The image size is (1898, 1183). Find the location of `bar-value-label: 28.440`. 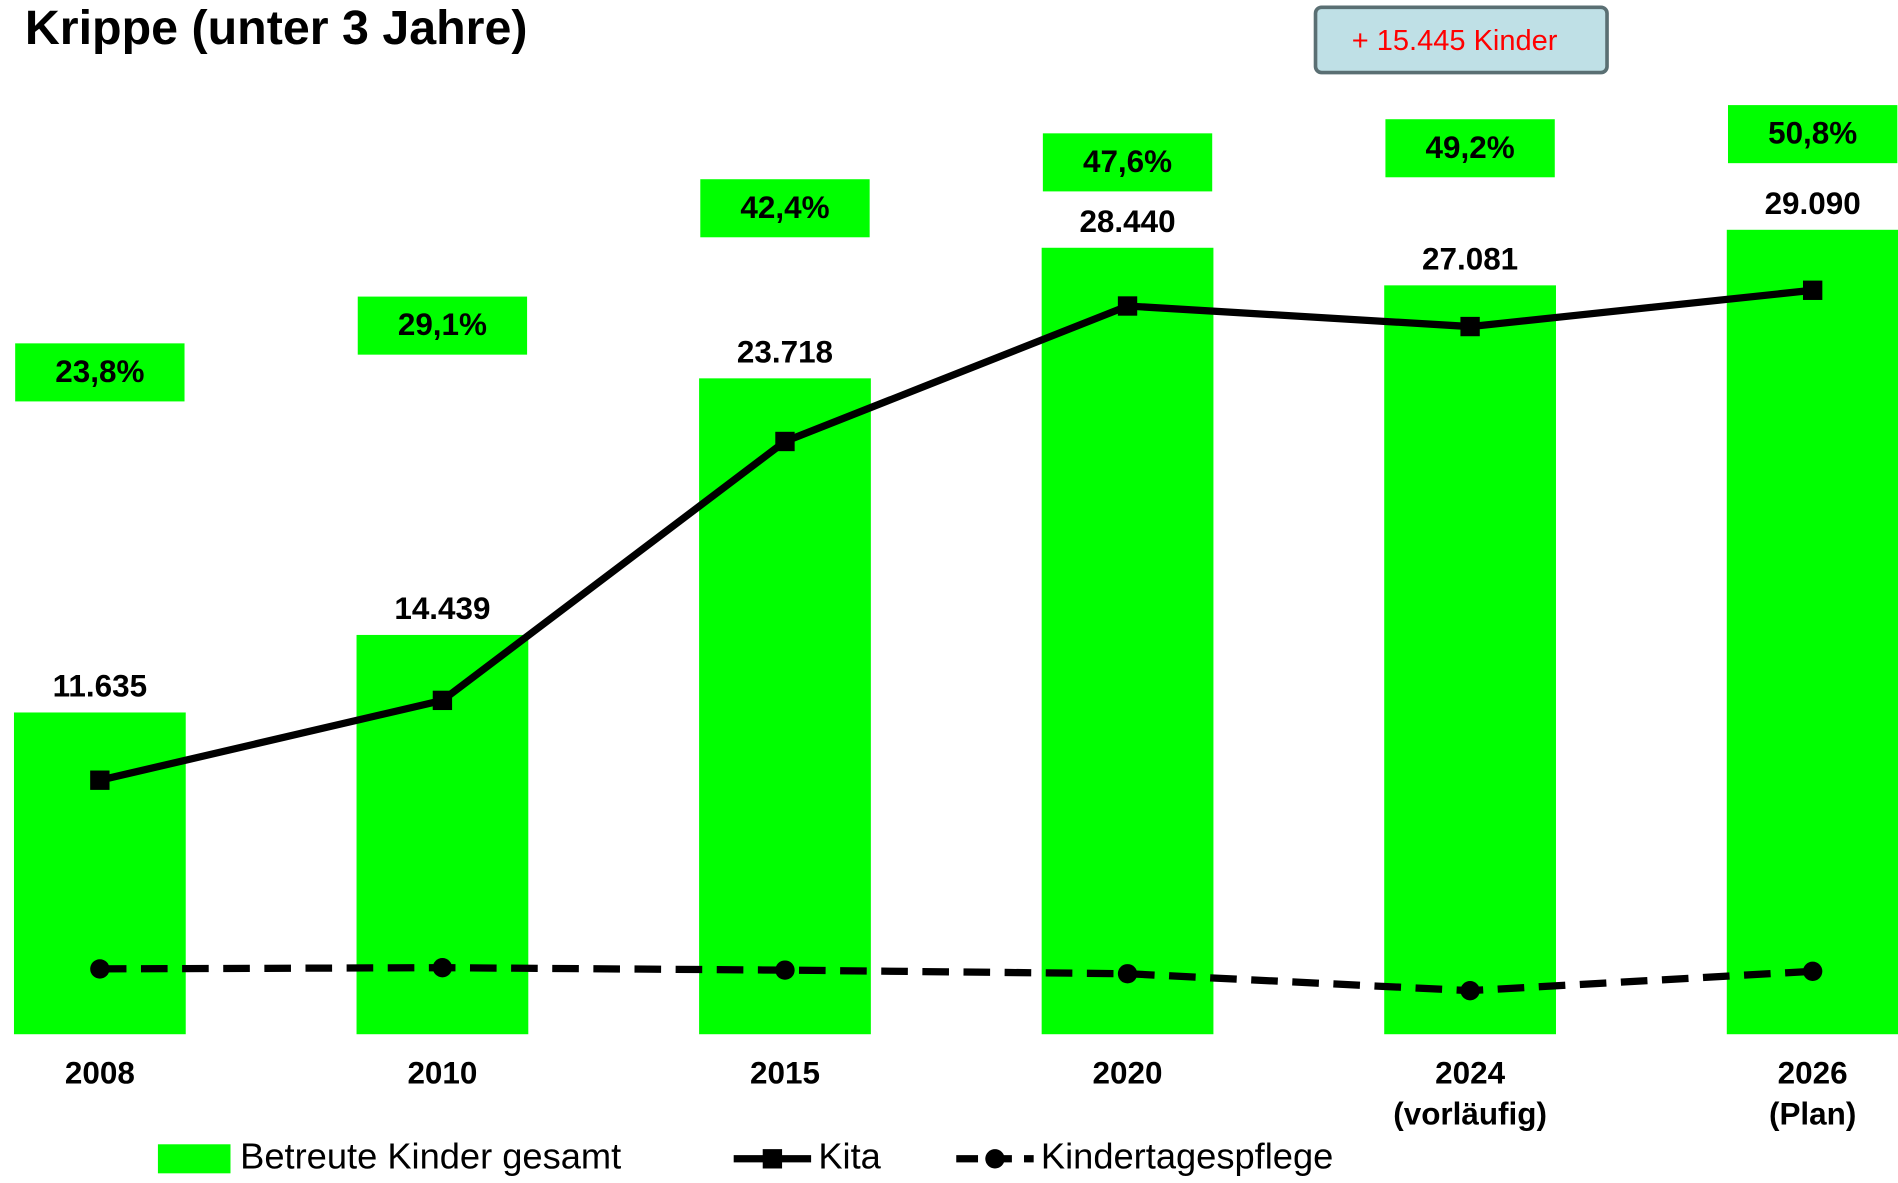

bar-value-label: 28.440 is located at coordinates (1127, 221).